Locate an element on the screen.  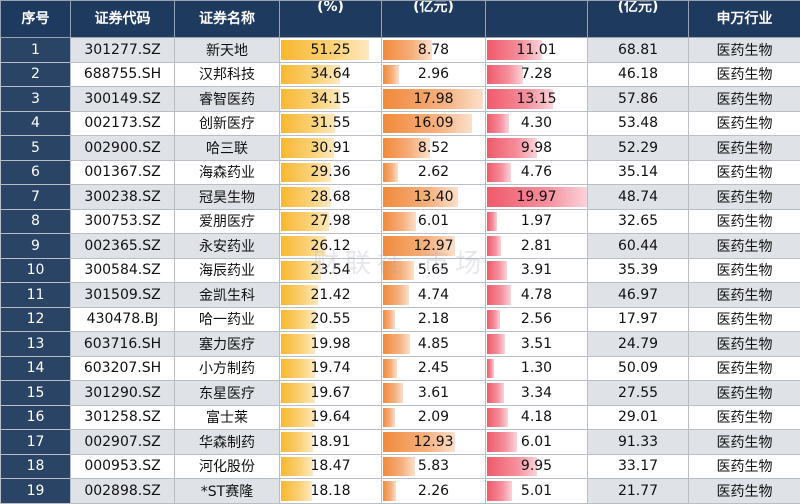
cell-amount: 17.98 is located at coordinates (434, 99).